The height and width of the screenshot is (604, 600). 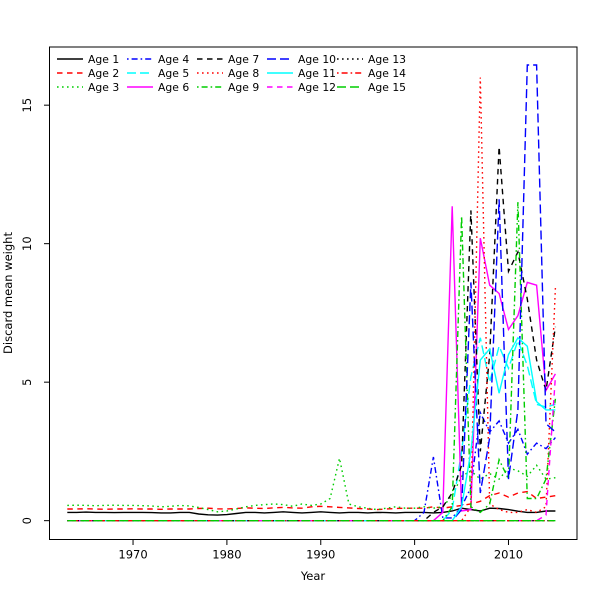 I want to click on y-tick-label: 5, so click(x=27, y=382).